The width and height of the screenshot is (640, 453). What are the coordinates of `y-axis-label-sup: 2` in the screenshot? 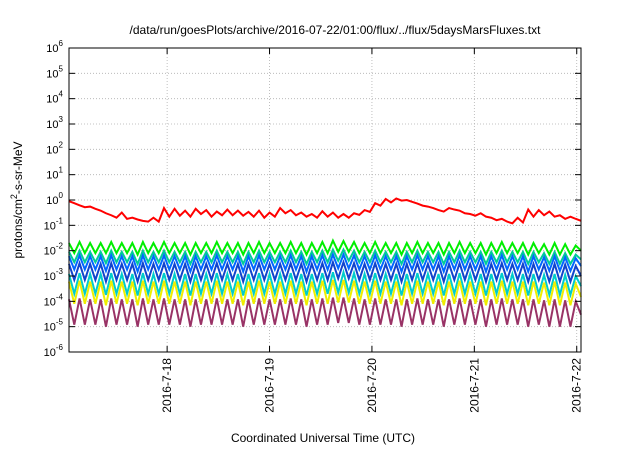 It's located at (14, 196).